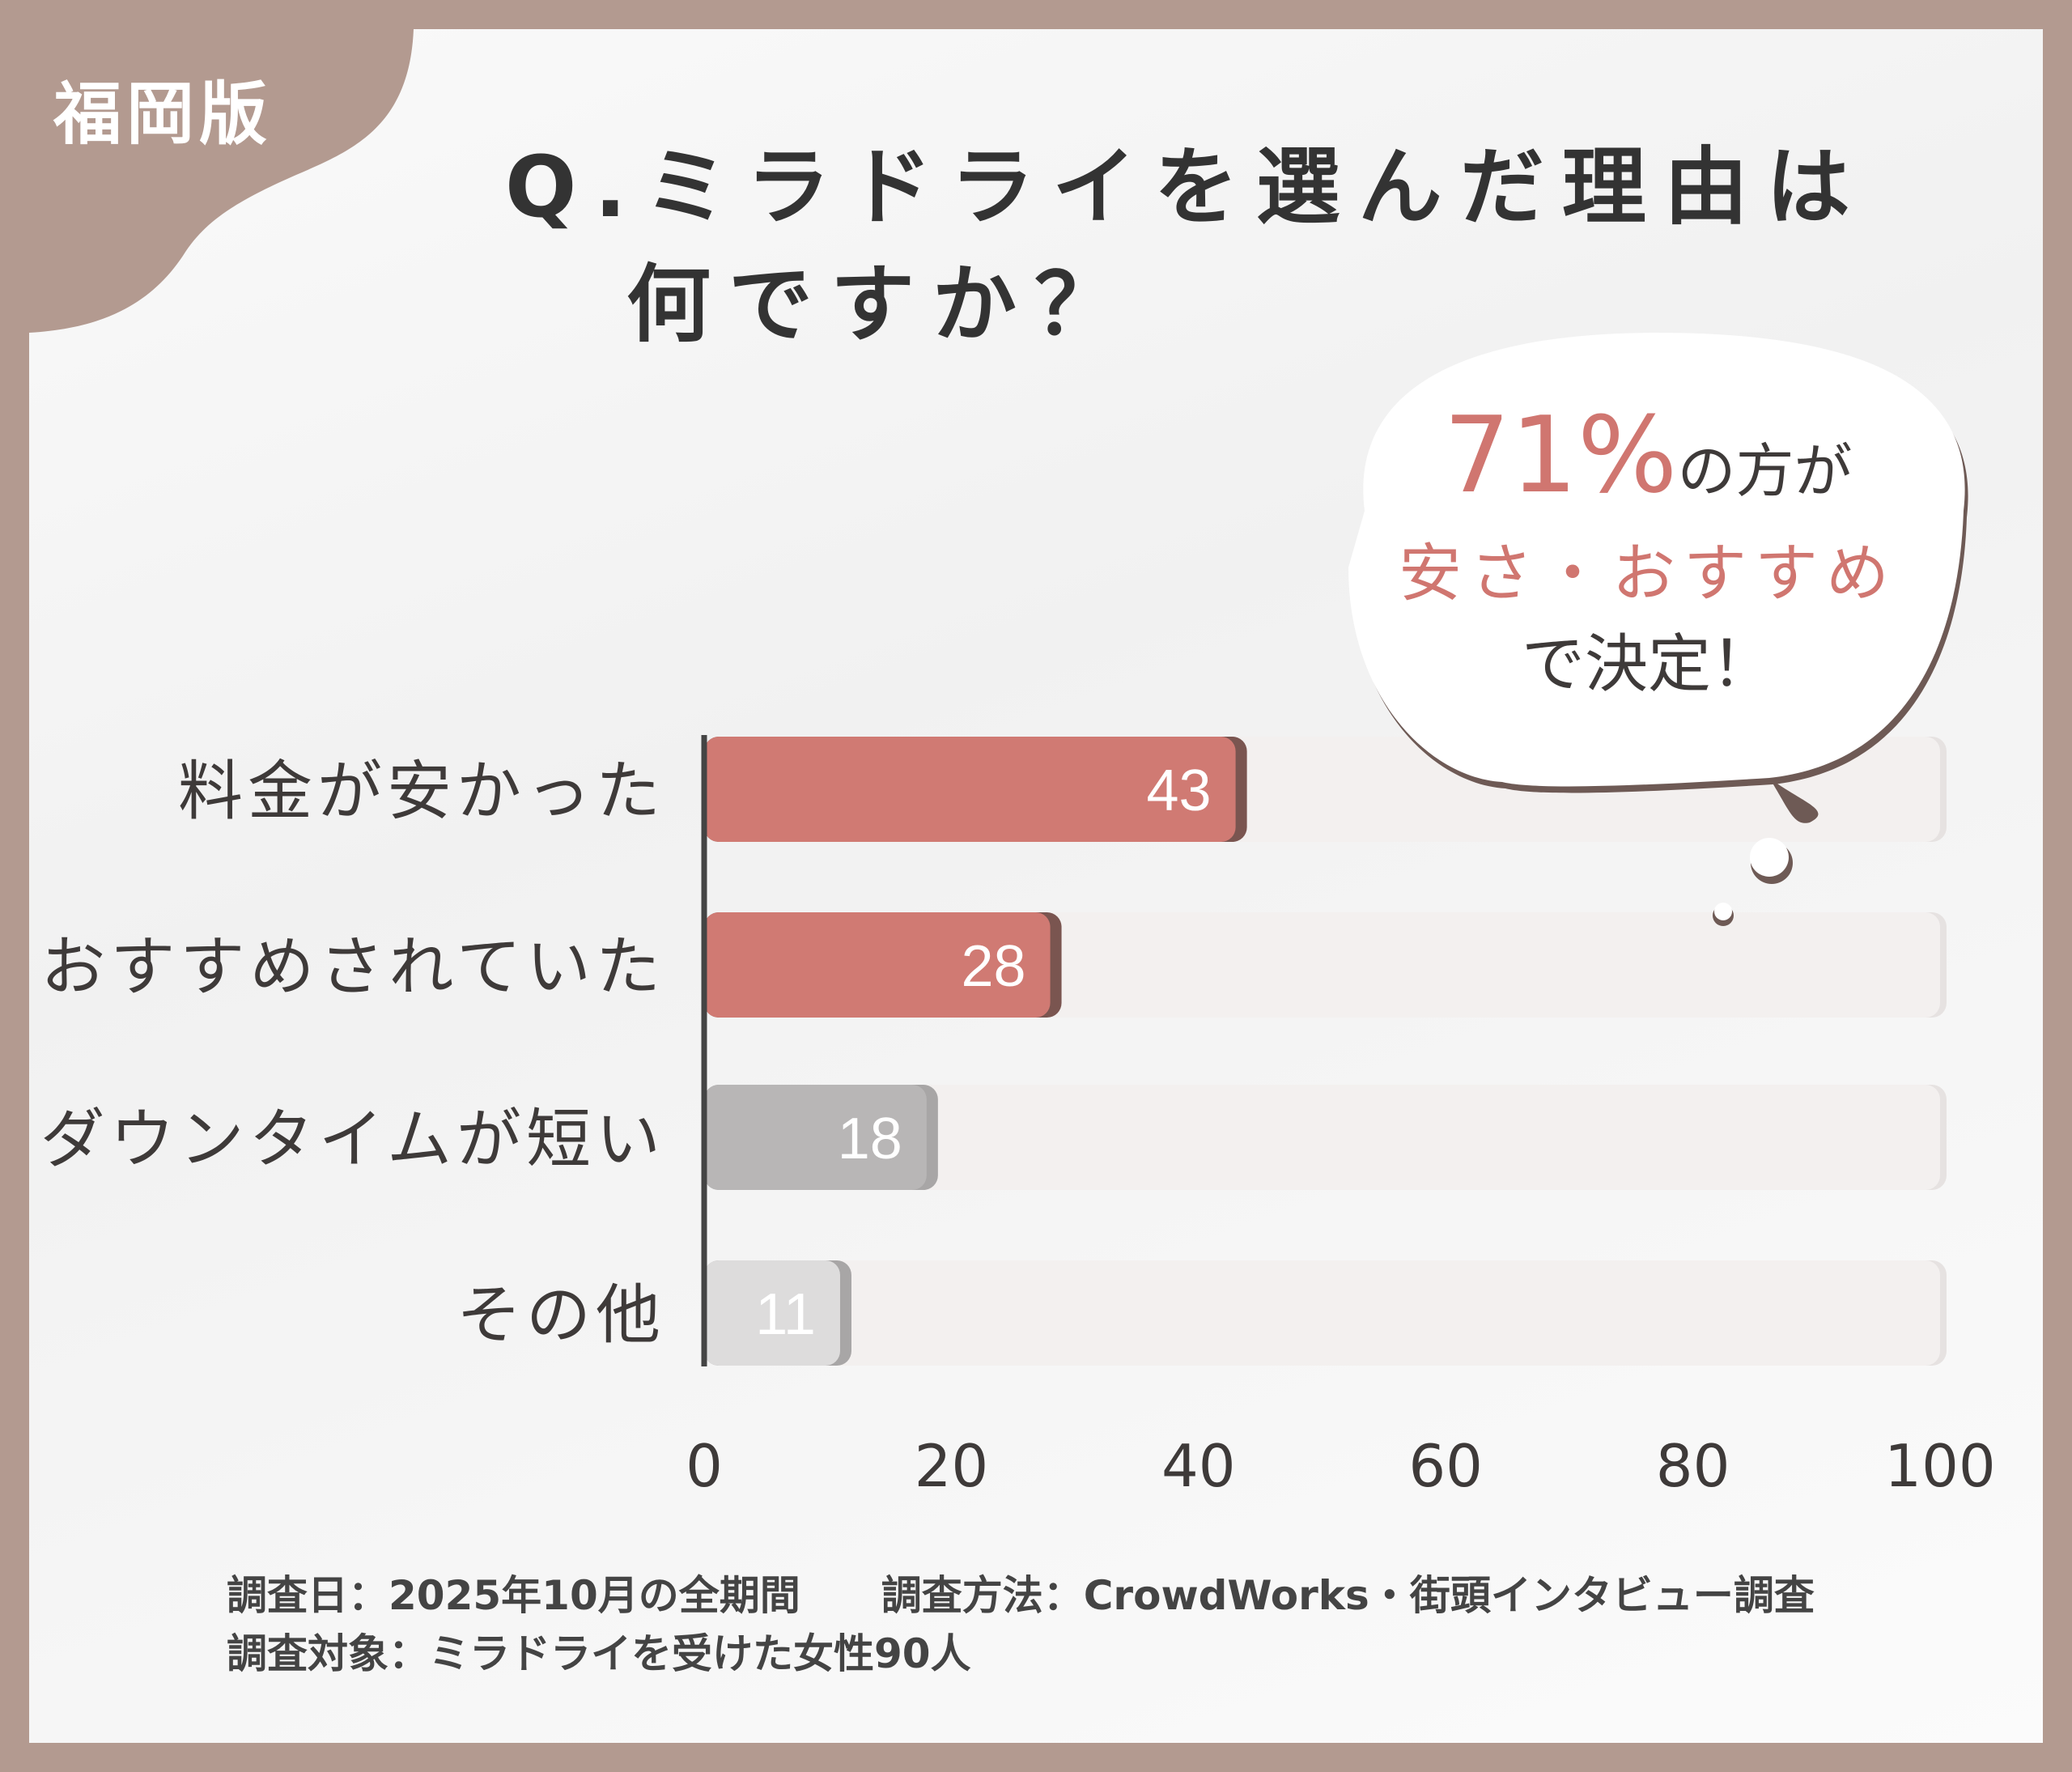 This screenshot has width=2072, height=1772. What do you see at coordinates (1186, 187) in the screenshot?
I see `title-line-1: Q.ミラドライを選んだ理由は` at bounding box center [1186, 187].